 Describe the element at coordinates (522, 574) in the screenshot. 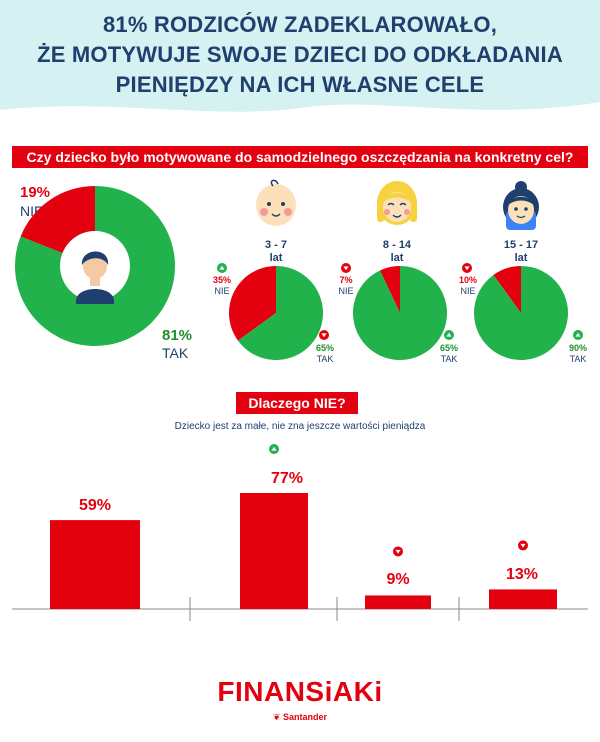

I see `bar-value-label-4: 13%` at that location.